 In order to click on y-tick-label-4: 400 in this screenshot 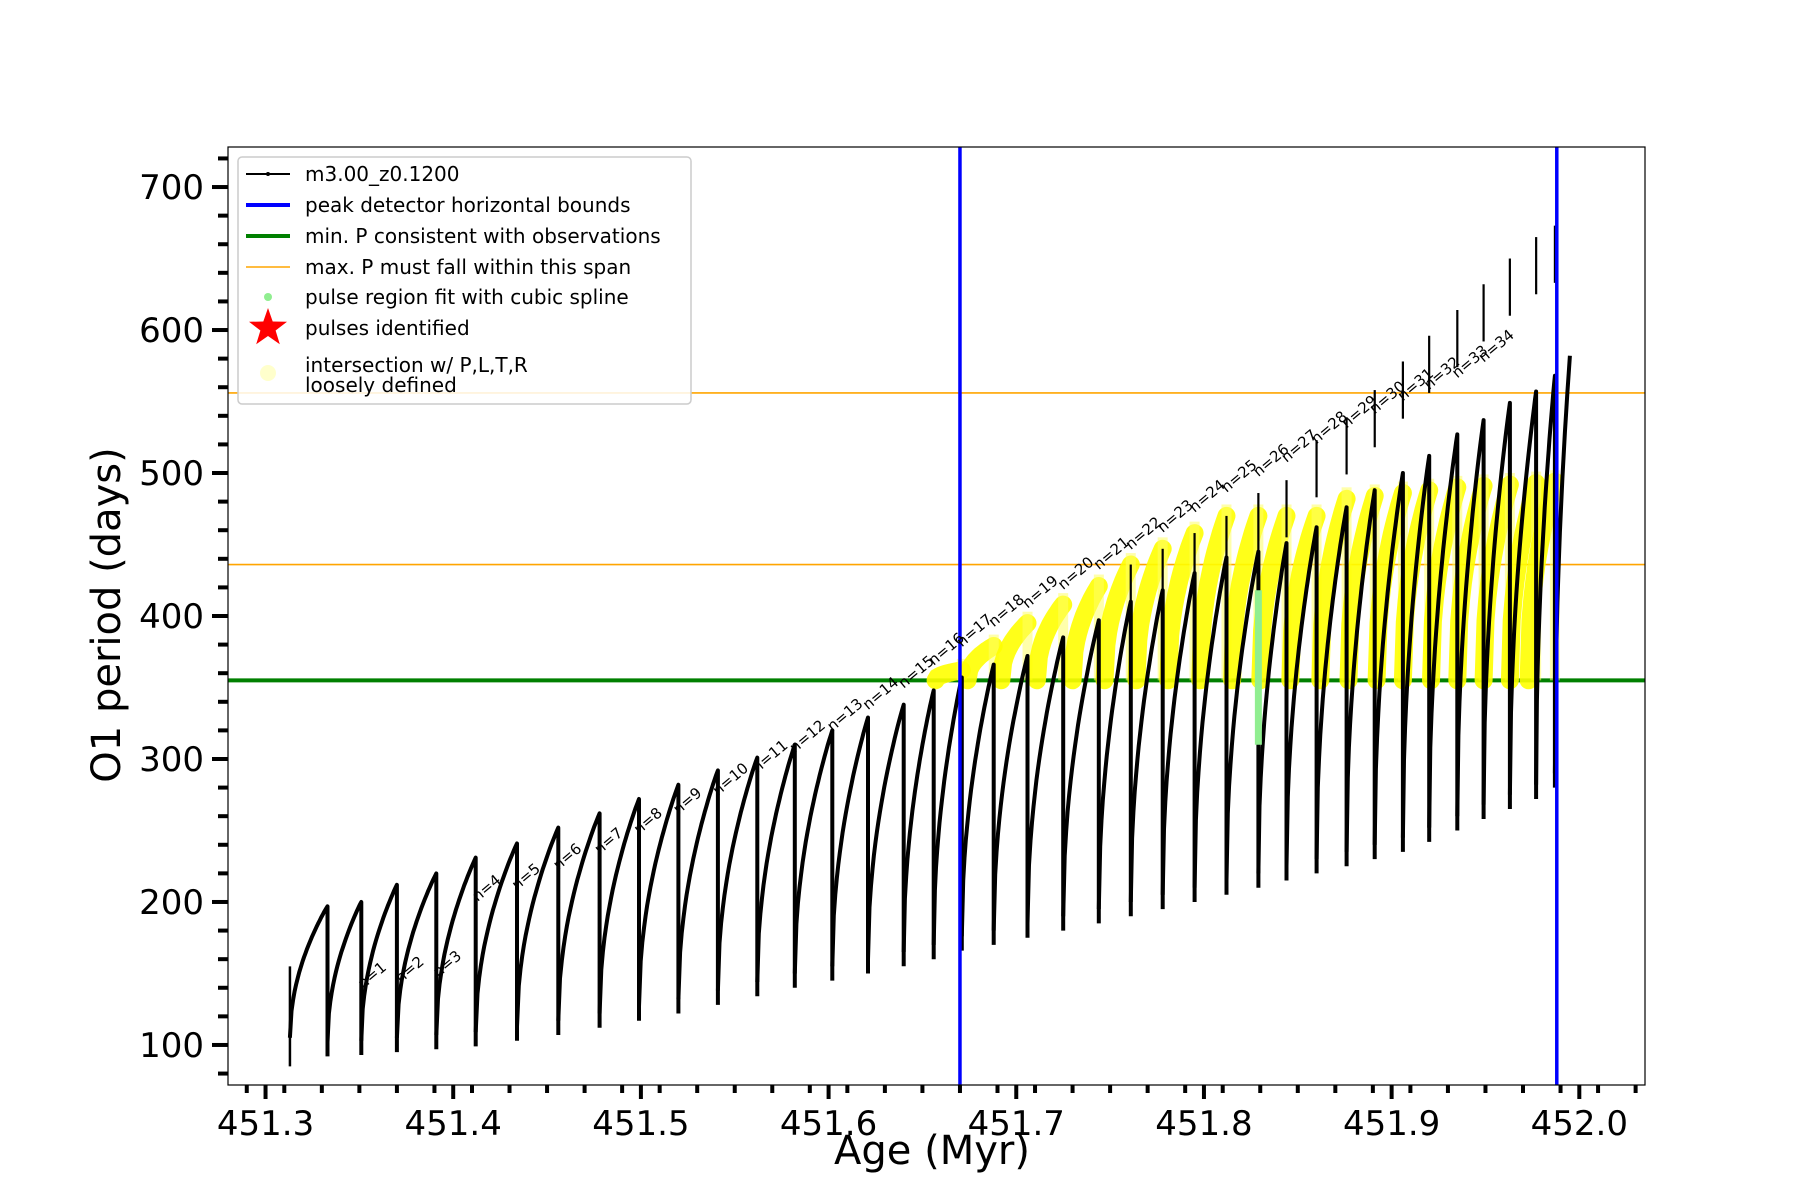, I will do `click(171, 617)`.